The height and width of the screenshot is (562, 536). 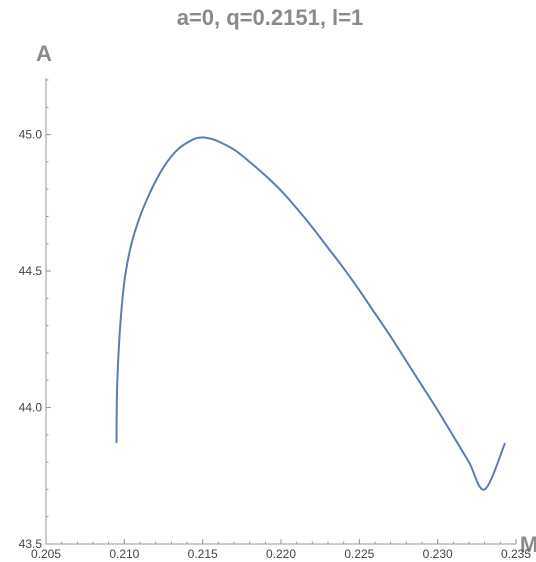 What do you see at coordinates (359, 554) in the screenshot?
I see `x-tick-label: 0.225` at bounding box center [359, 554].